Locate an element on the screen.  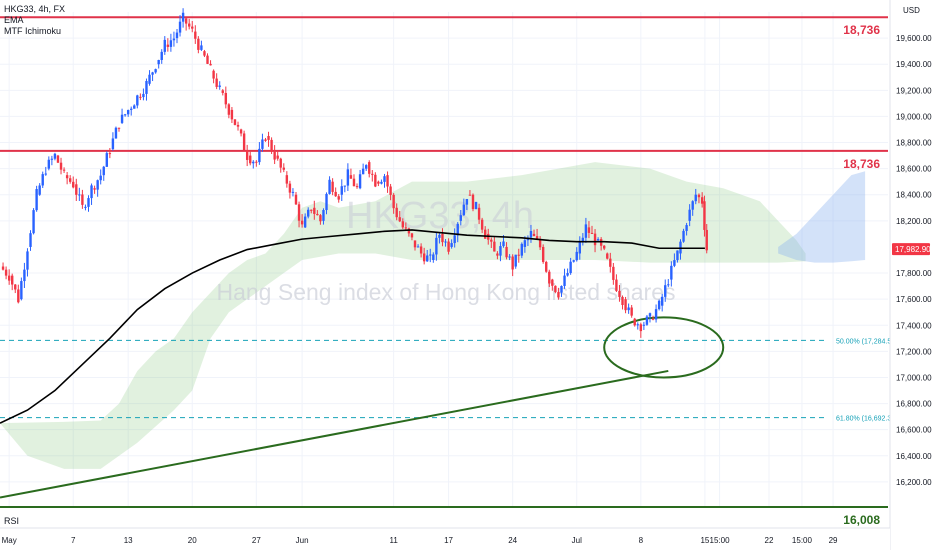
rsi-pane-label: RSI is located at coordinates (12, 521).